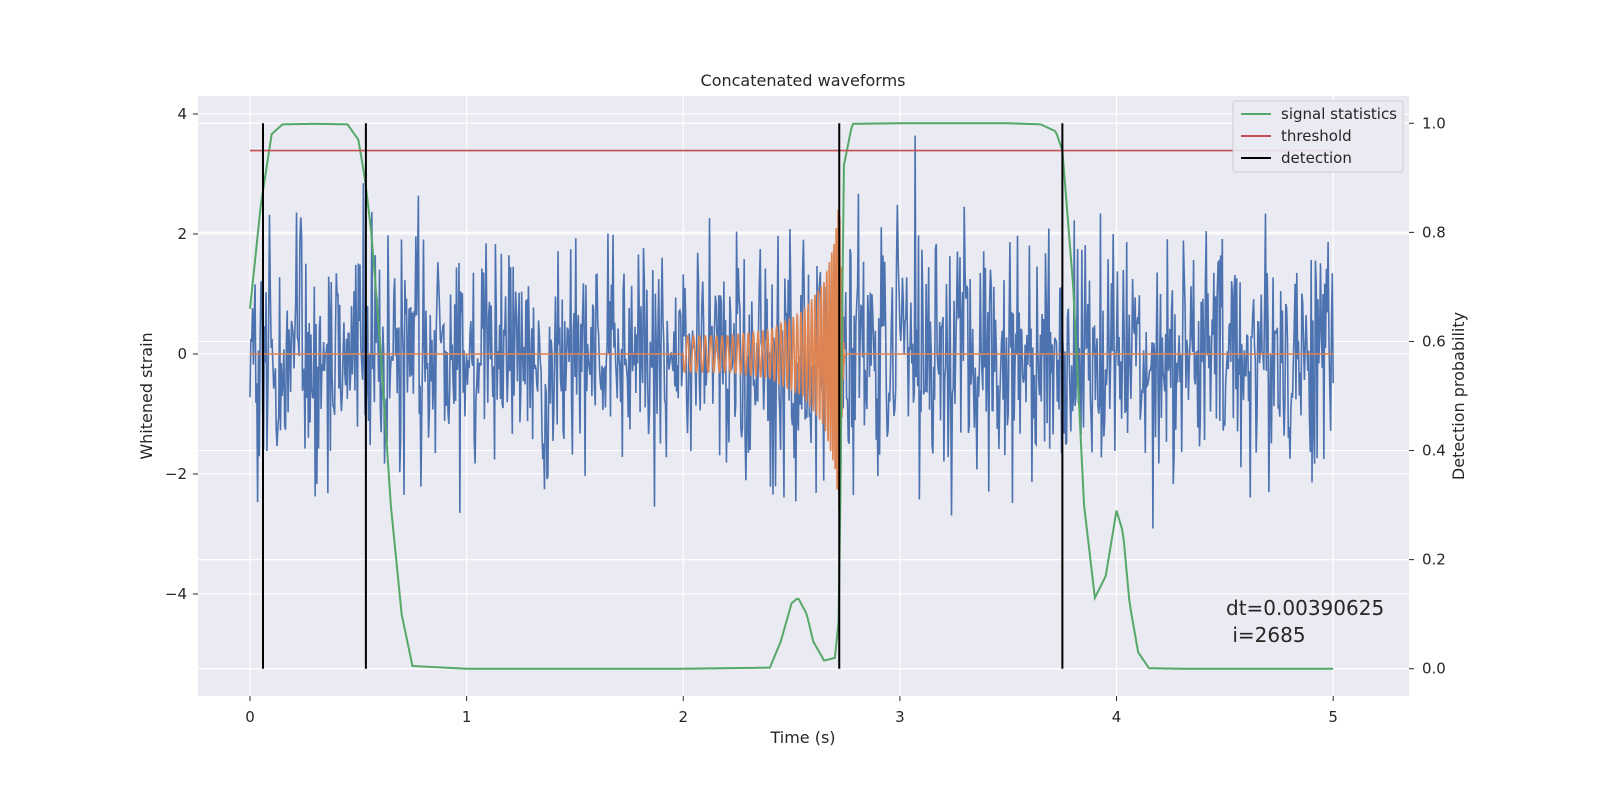 The height and width of the screenshot is (800, 1600). I want to click on y-tick-label-left: −4, so click(176, 594).